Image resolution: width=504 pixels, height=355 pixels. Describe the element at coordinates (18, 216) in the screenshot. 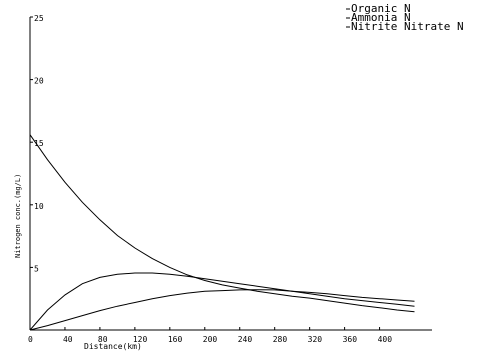

I see `y-axis-title: Nitrogen conc.(mg/L)` at that location.